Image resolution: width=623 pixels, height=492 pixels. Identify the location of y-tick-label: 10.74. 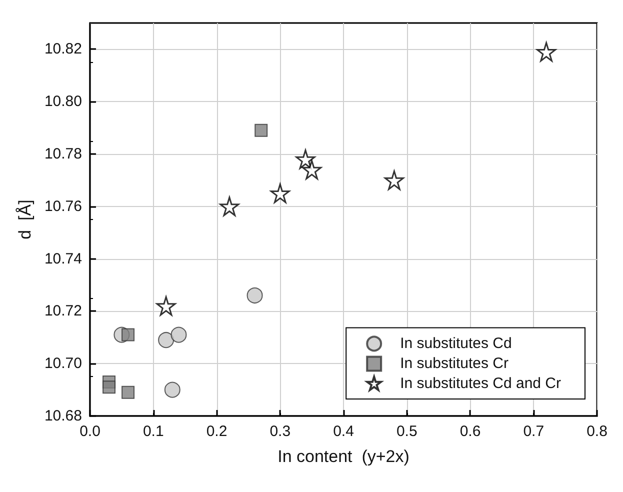
(63, 259).